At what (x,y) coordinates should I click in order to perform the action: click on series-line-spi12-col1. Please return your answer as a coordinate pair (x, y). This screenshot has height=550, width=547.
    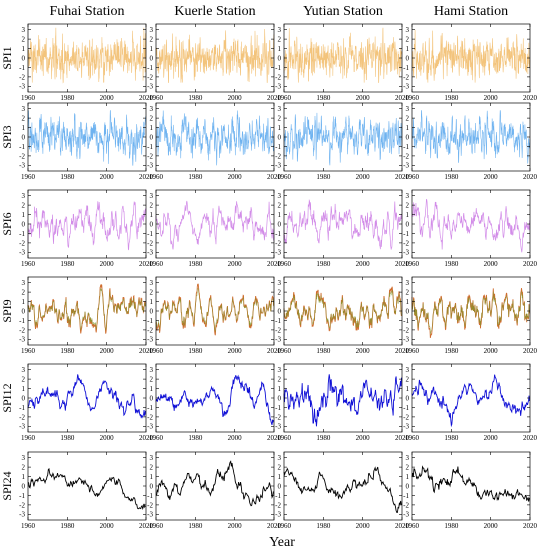
    Looking at the image, I should click on (86, 396).